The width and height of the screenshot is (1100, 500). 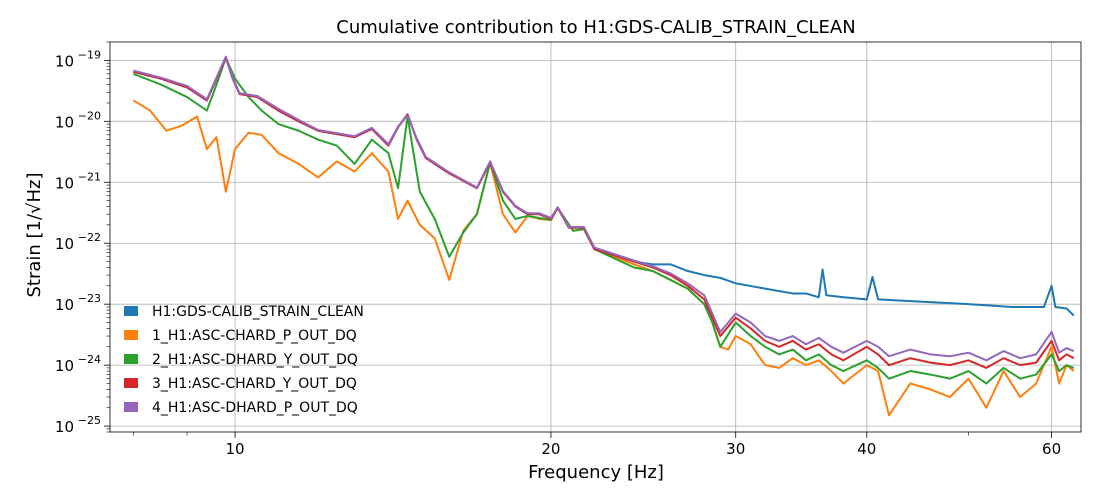 What do you see at coordinates (89, 420) in the screenshot?
I see `y-tick-exponent: −25` at bounding box center [89, 420].